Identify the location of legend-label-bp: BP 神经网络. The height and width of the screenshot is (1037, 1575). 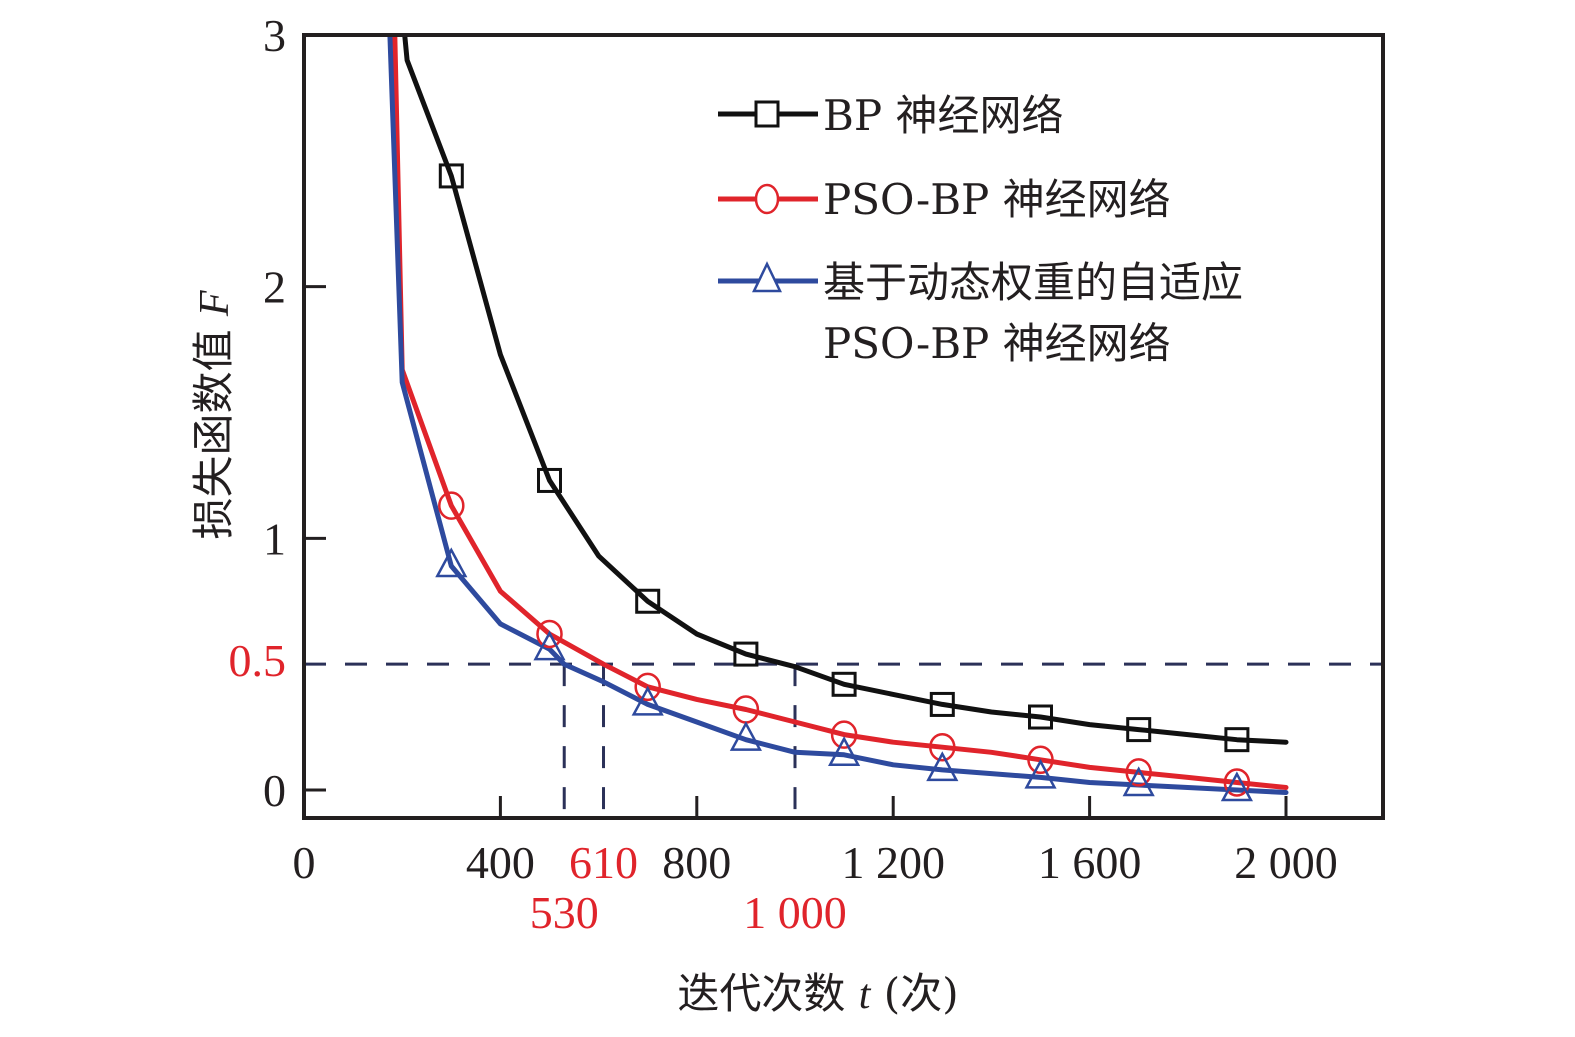
(943, 115).